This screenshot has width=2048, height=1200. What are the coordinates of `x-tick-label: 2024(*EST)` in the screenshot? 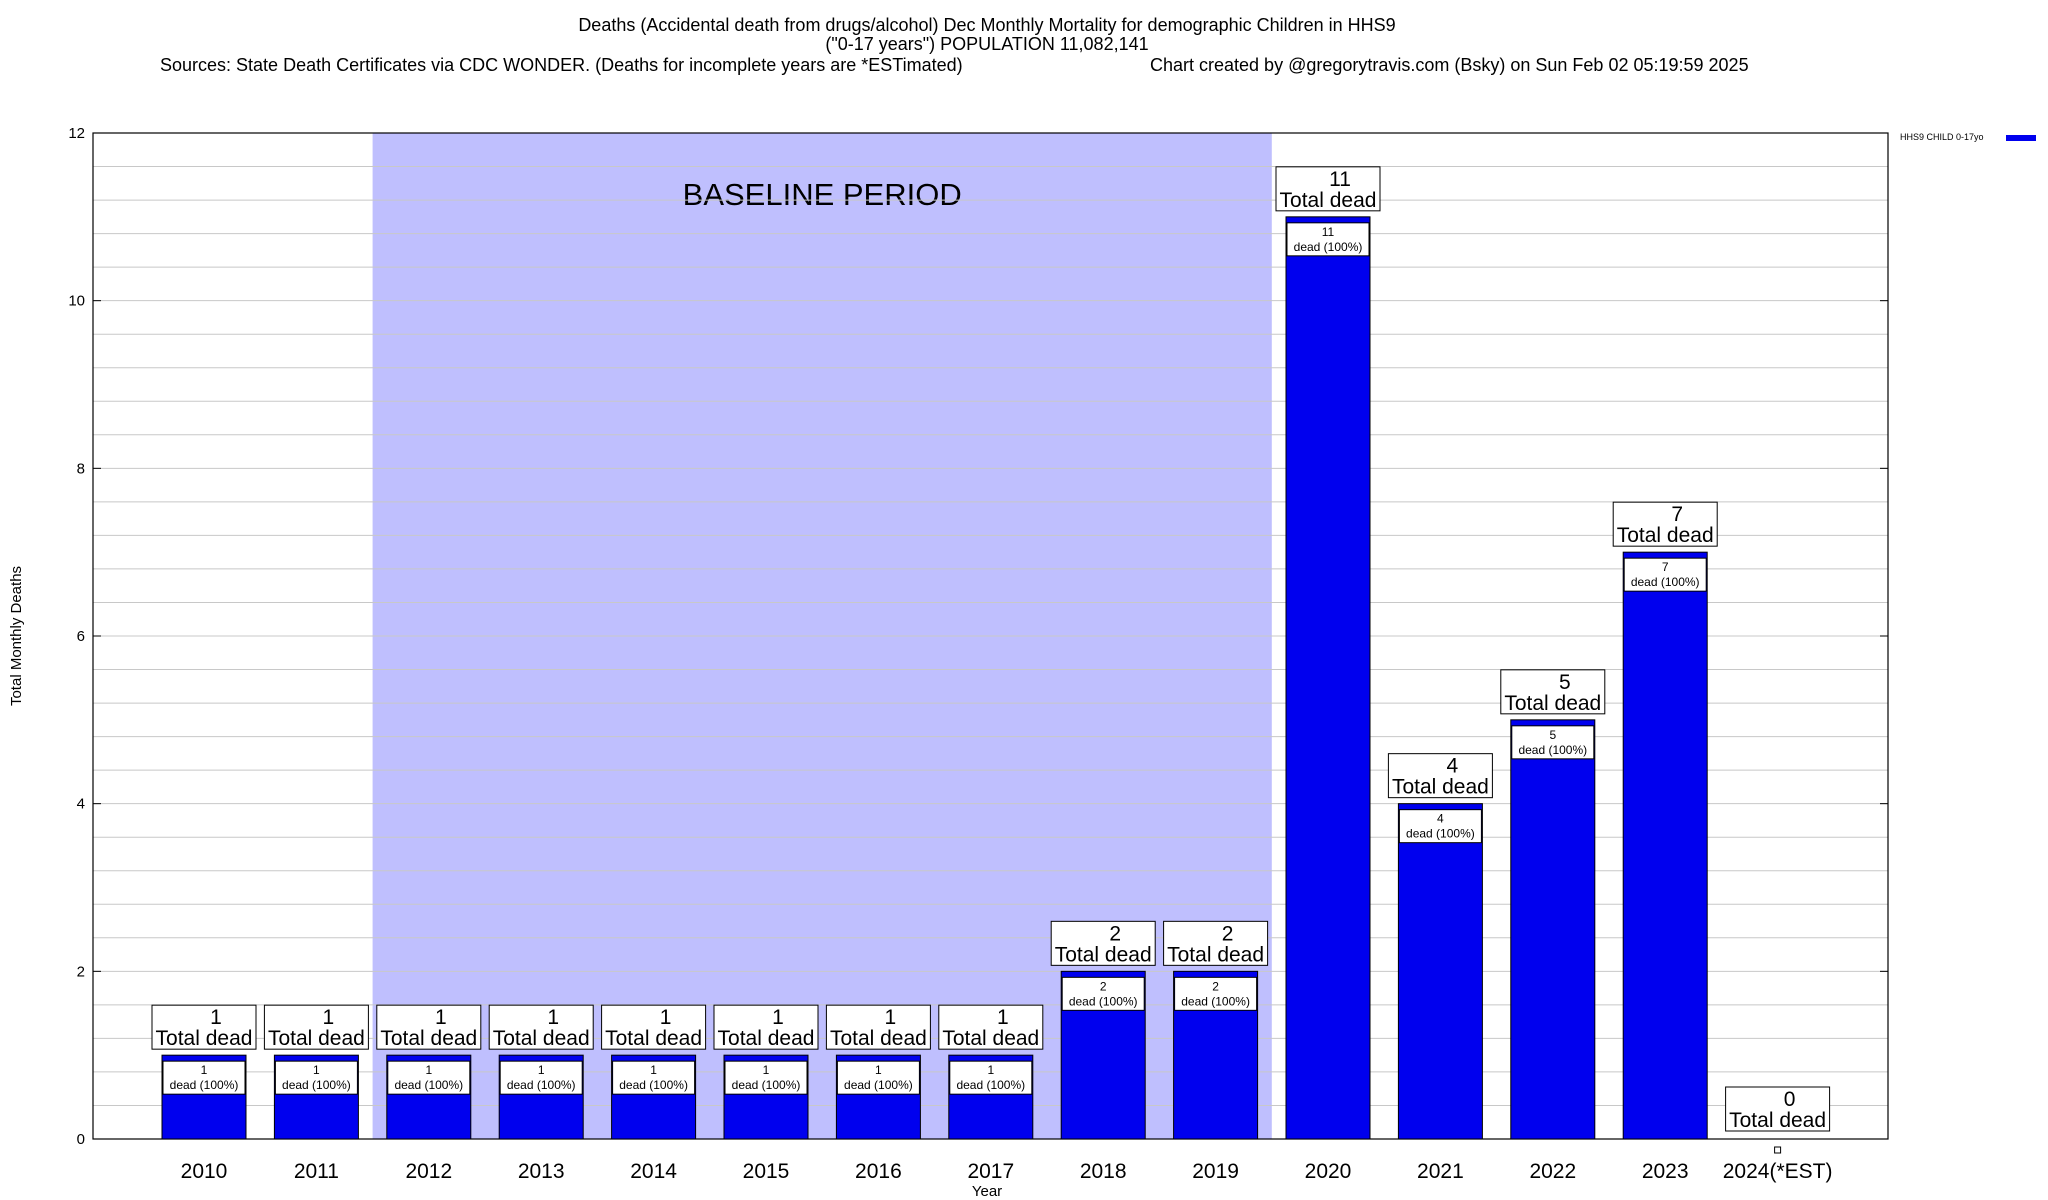 It's located at (1778, 1171).